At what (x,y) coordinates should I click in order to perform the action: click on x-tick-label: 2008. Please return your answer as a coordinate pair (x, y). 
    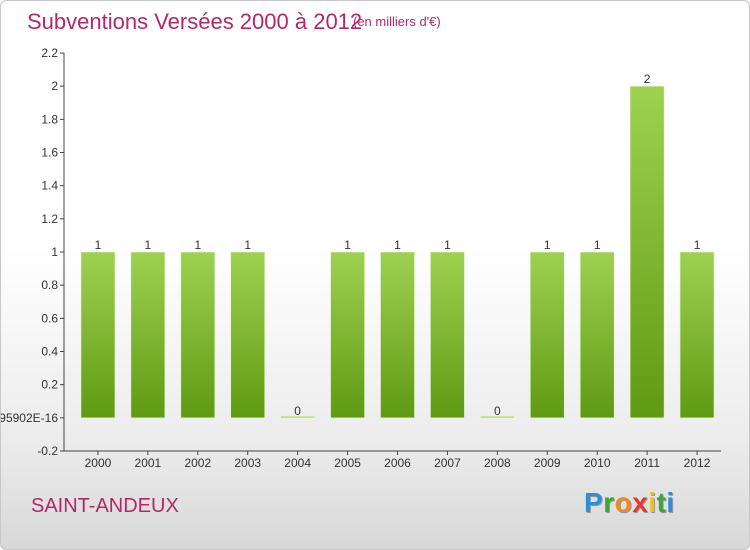
    Looking at the image, I should click on (497, 463).